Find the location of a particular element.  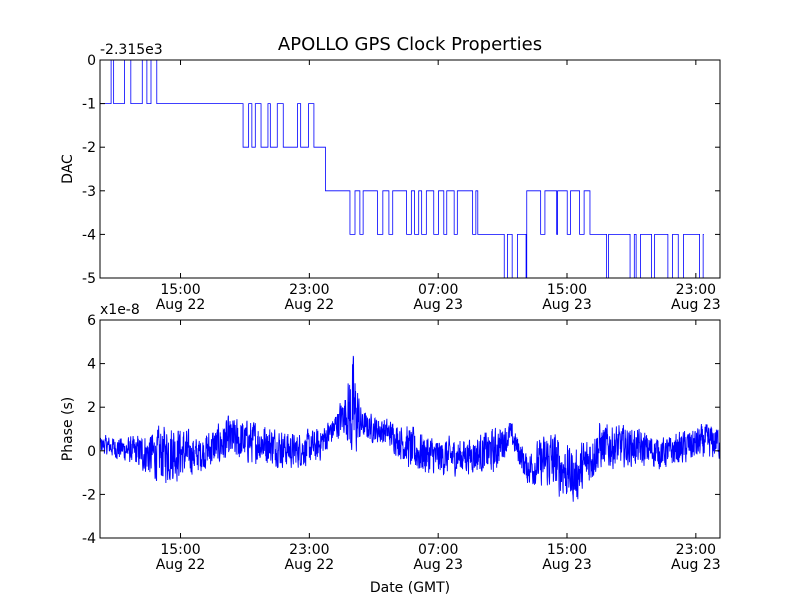

axis-offset-text: x1e-8 is located at coordinates (120, 310).